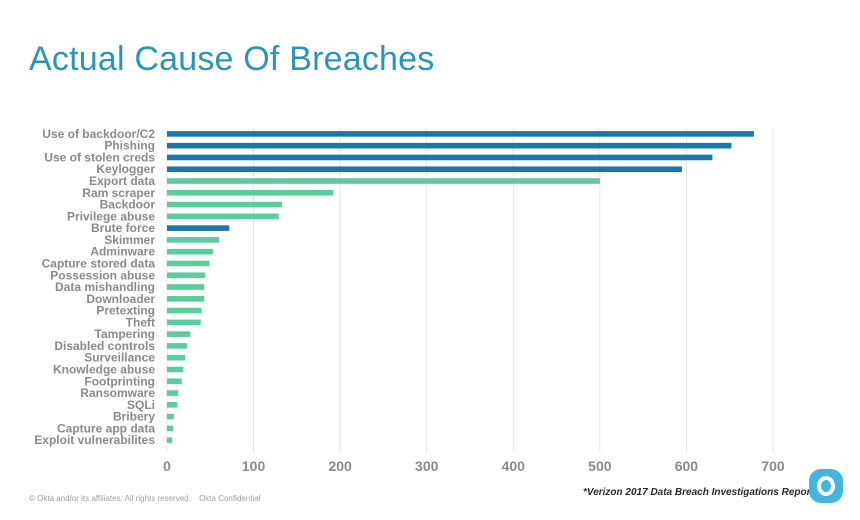 Image resolution: width=860 pixels, height=520 pixels. I want to click on category-label: Data mishandling, so click(105, 287).